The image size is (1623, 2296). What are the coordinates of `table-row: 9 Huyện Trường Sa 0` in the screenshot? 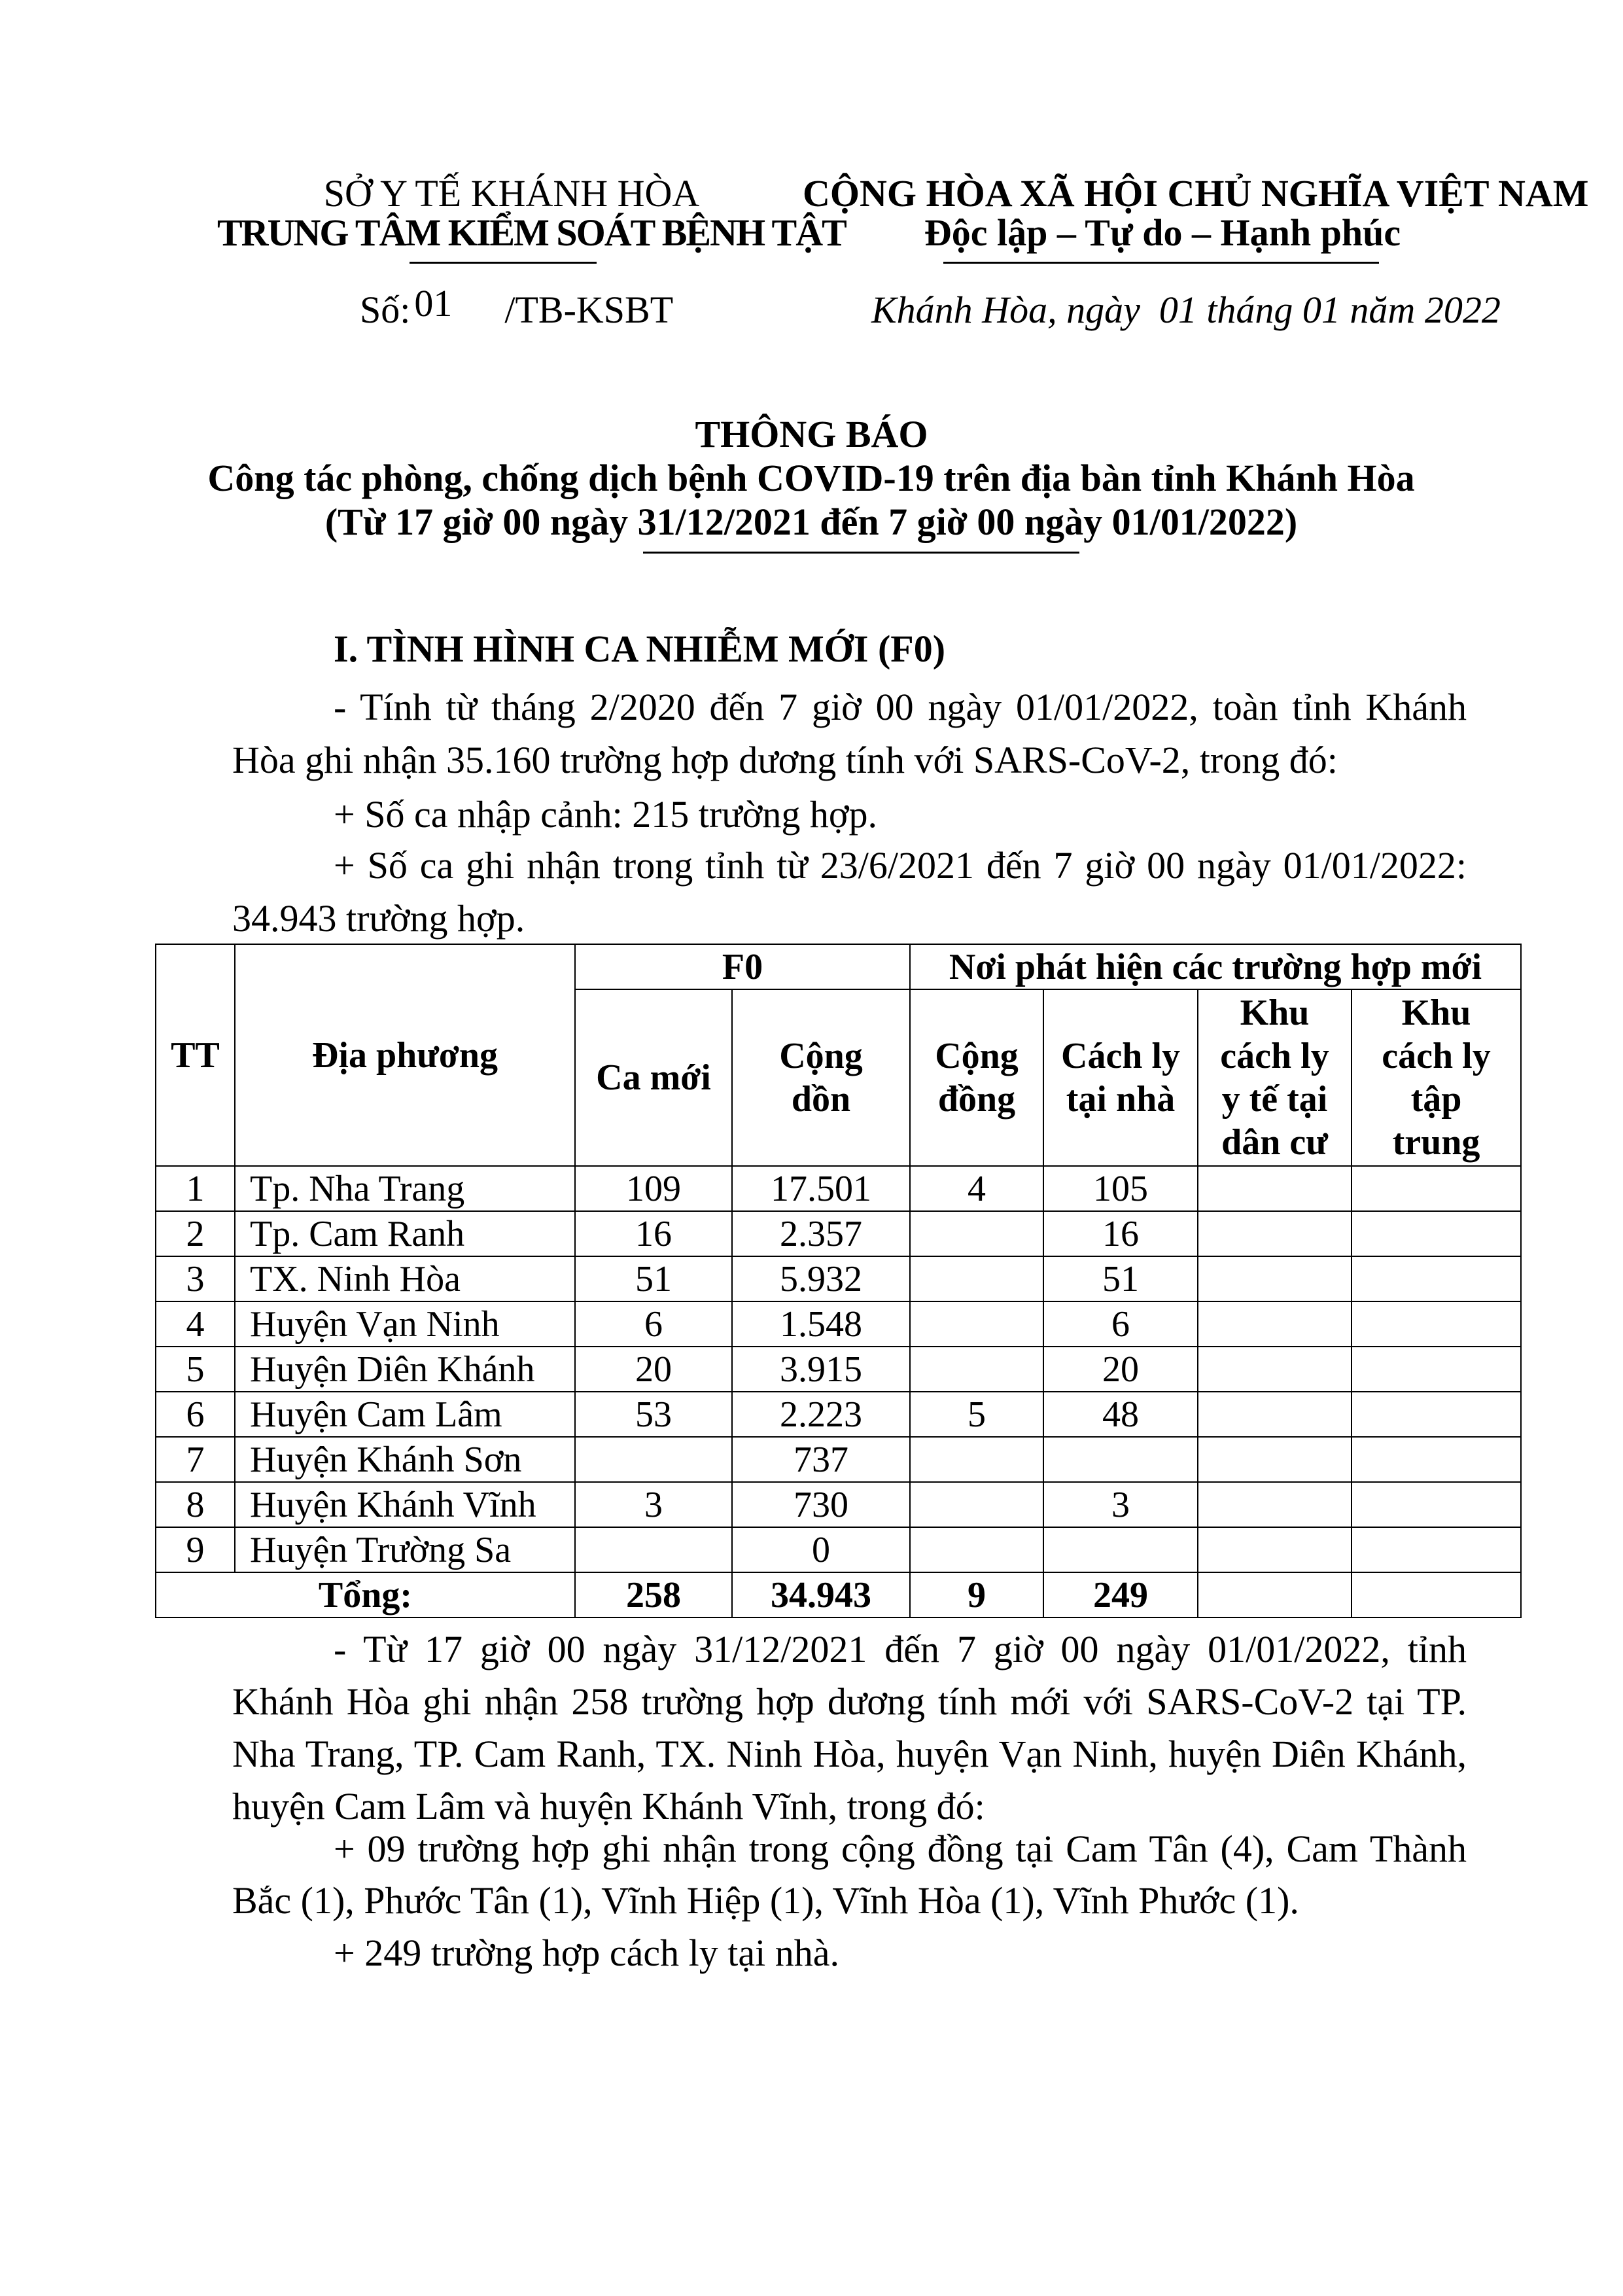 It's located at (839, 1550).